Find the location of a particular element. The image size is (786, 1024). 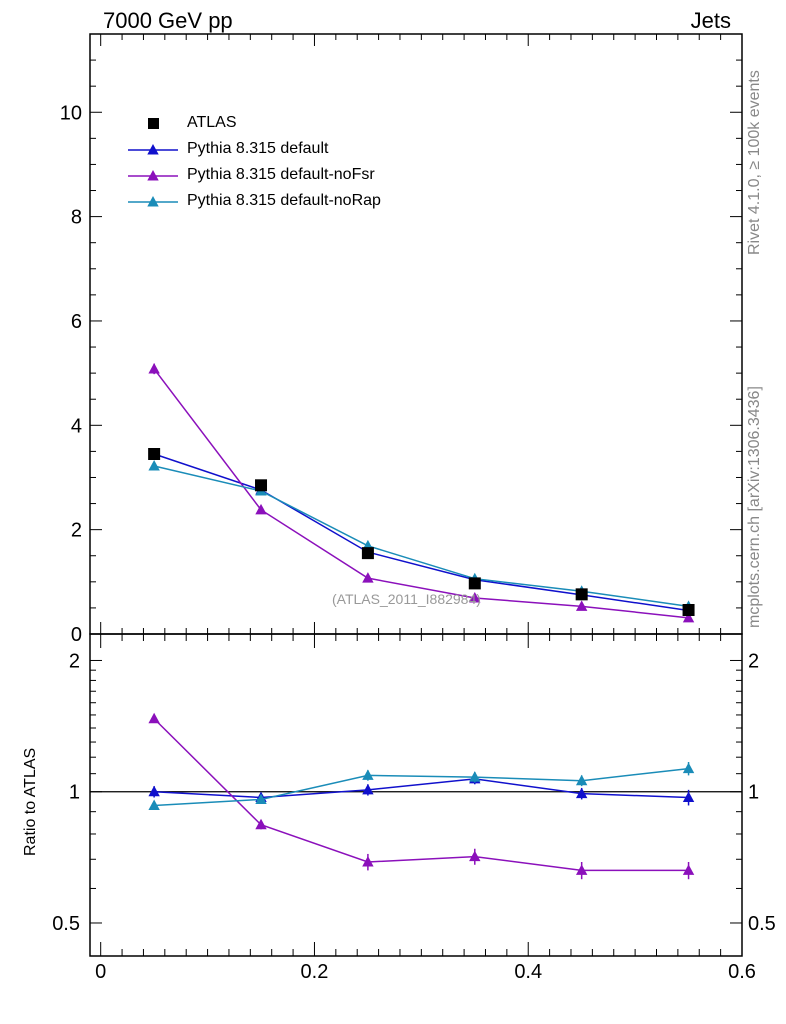

main-y-tick-label: 0 is located at coordinates (76, 635).